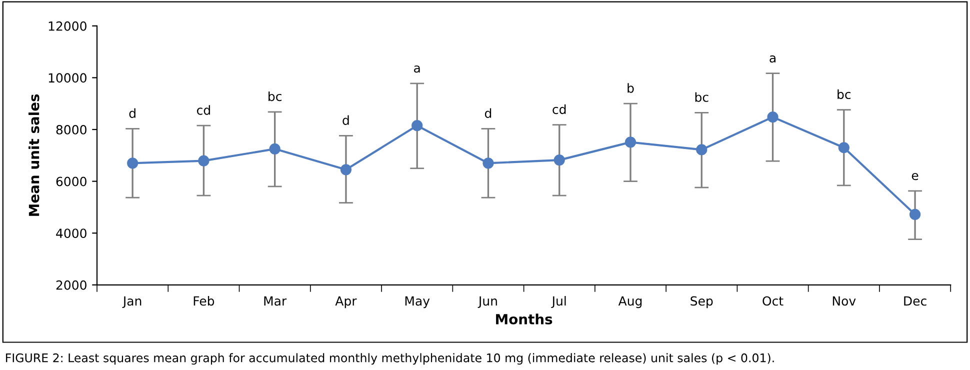 The image size is (970, 370). What do you see at coordinates (630, 302) in the screenshot?
I see `x-tick-label: Aug` at bounding box center [630, 302].